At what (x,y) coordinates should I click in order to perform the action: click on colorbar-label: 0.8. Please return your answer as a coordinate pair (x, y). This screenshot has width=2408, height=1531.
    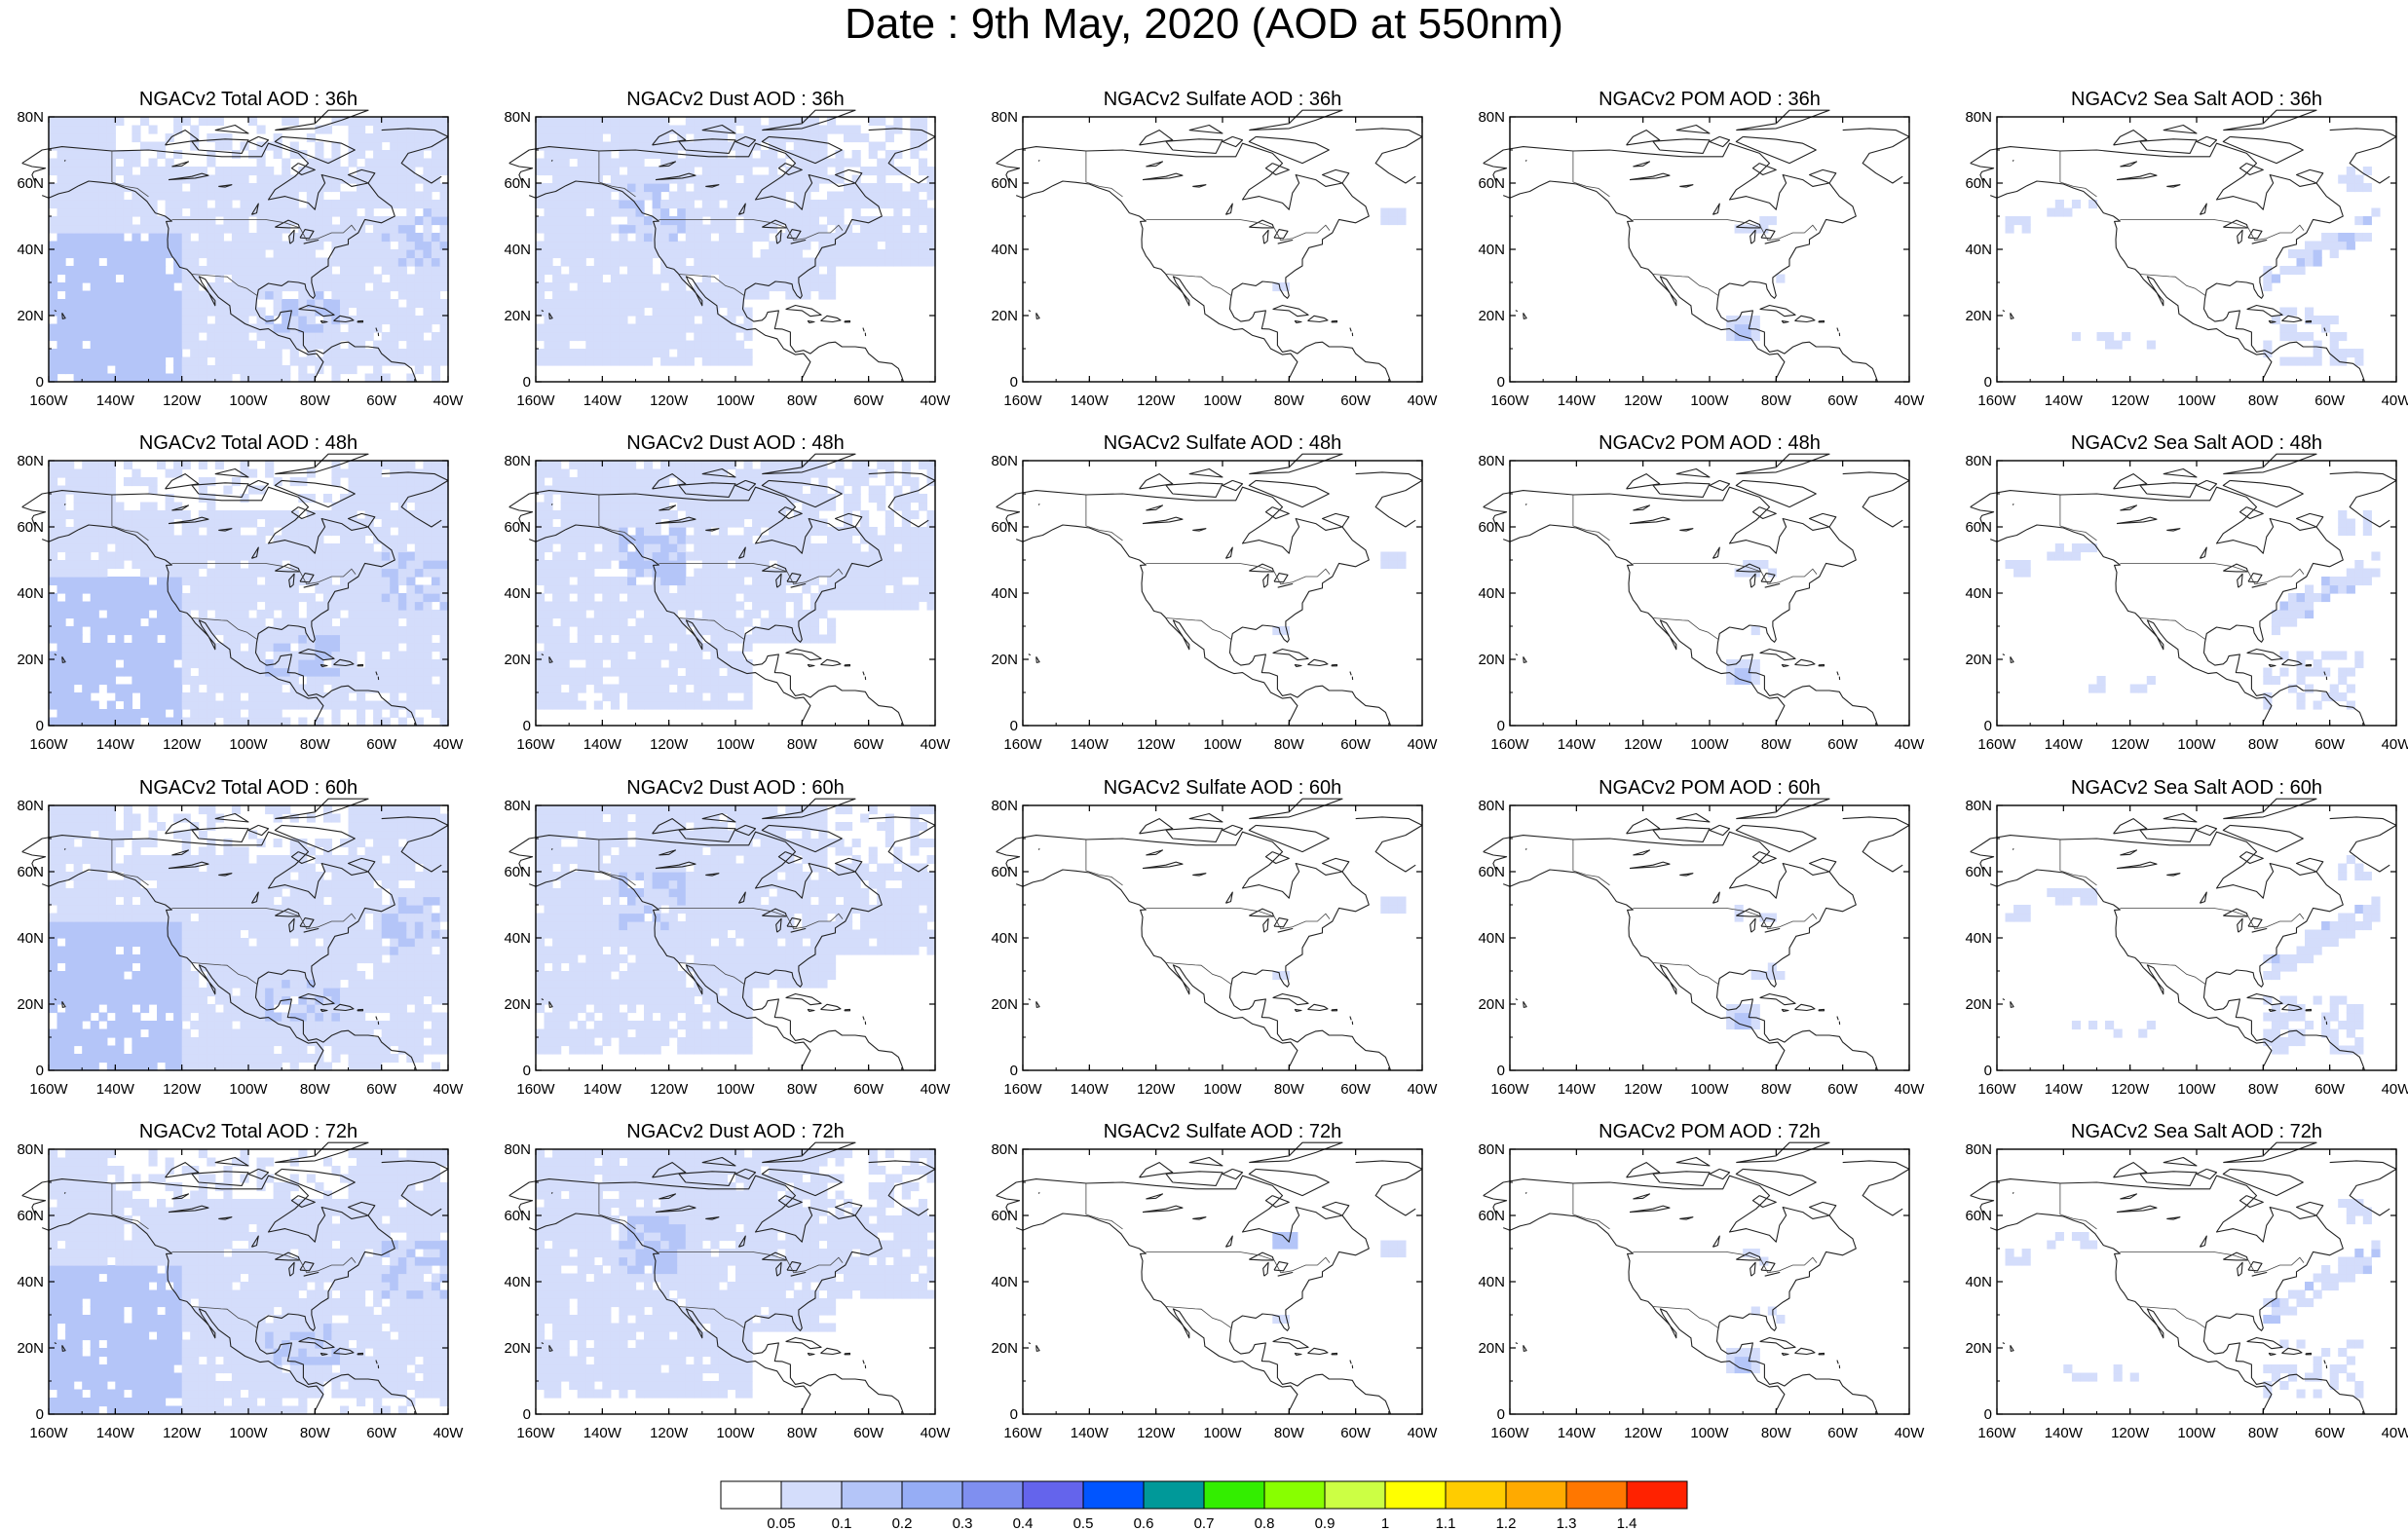
    Looking at the image, I should click on (1265, 1523).